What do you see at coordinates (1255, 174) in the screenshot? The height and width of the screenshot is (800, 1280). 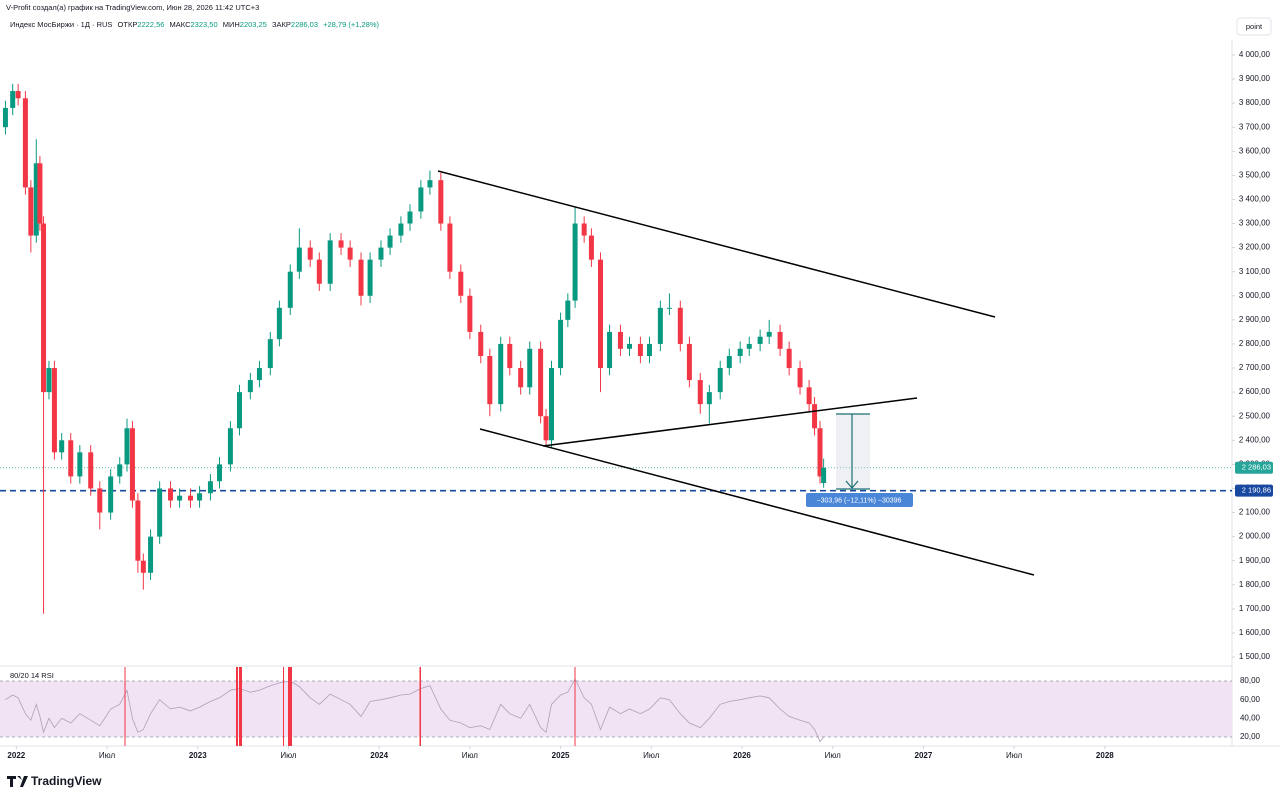 I see `y-tick-label: 3 500,00` at bounding box center [1255, 174].